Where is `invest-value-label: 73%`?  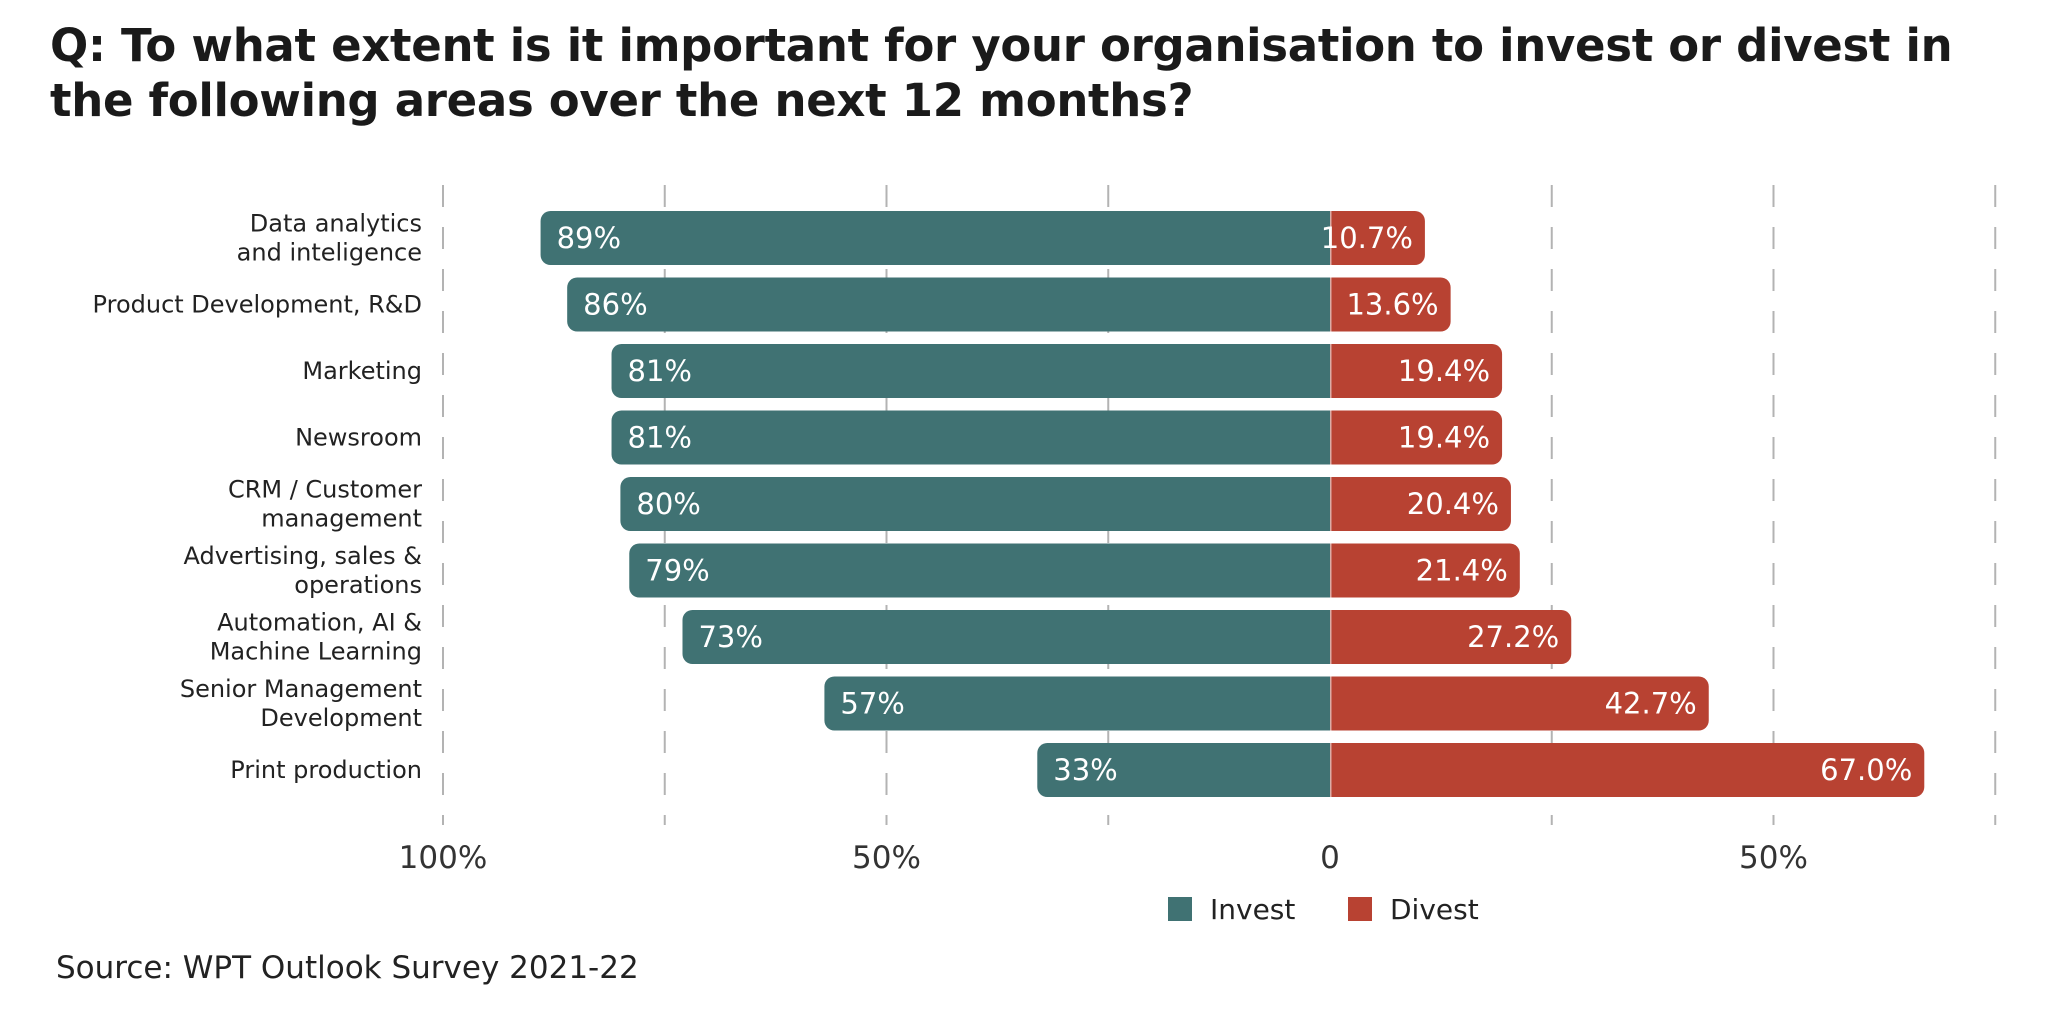
invest-value-label: 73% is located at coordinates (730, 637).